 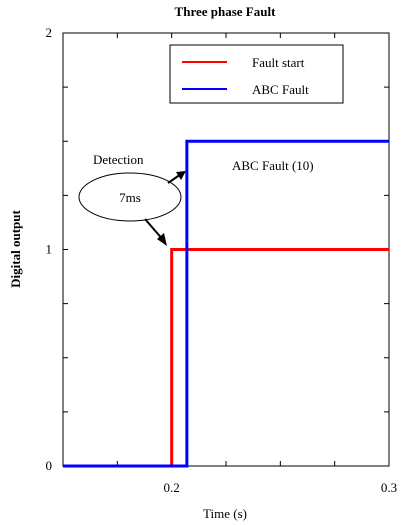 What do you see at coordinates (172, 487) in the screenshot?
I see `x-tick-label: 0.2` at bounding box center [172, 487].